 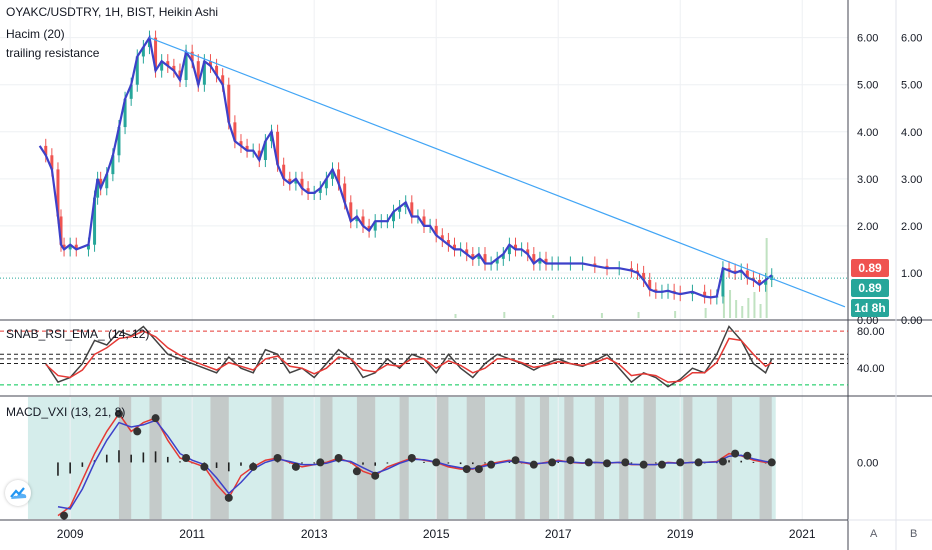 What do you see at coordinates (867, 180) in the screenshot?
I see `price-tick-label: 3.00` at bounding box center [867, 180].